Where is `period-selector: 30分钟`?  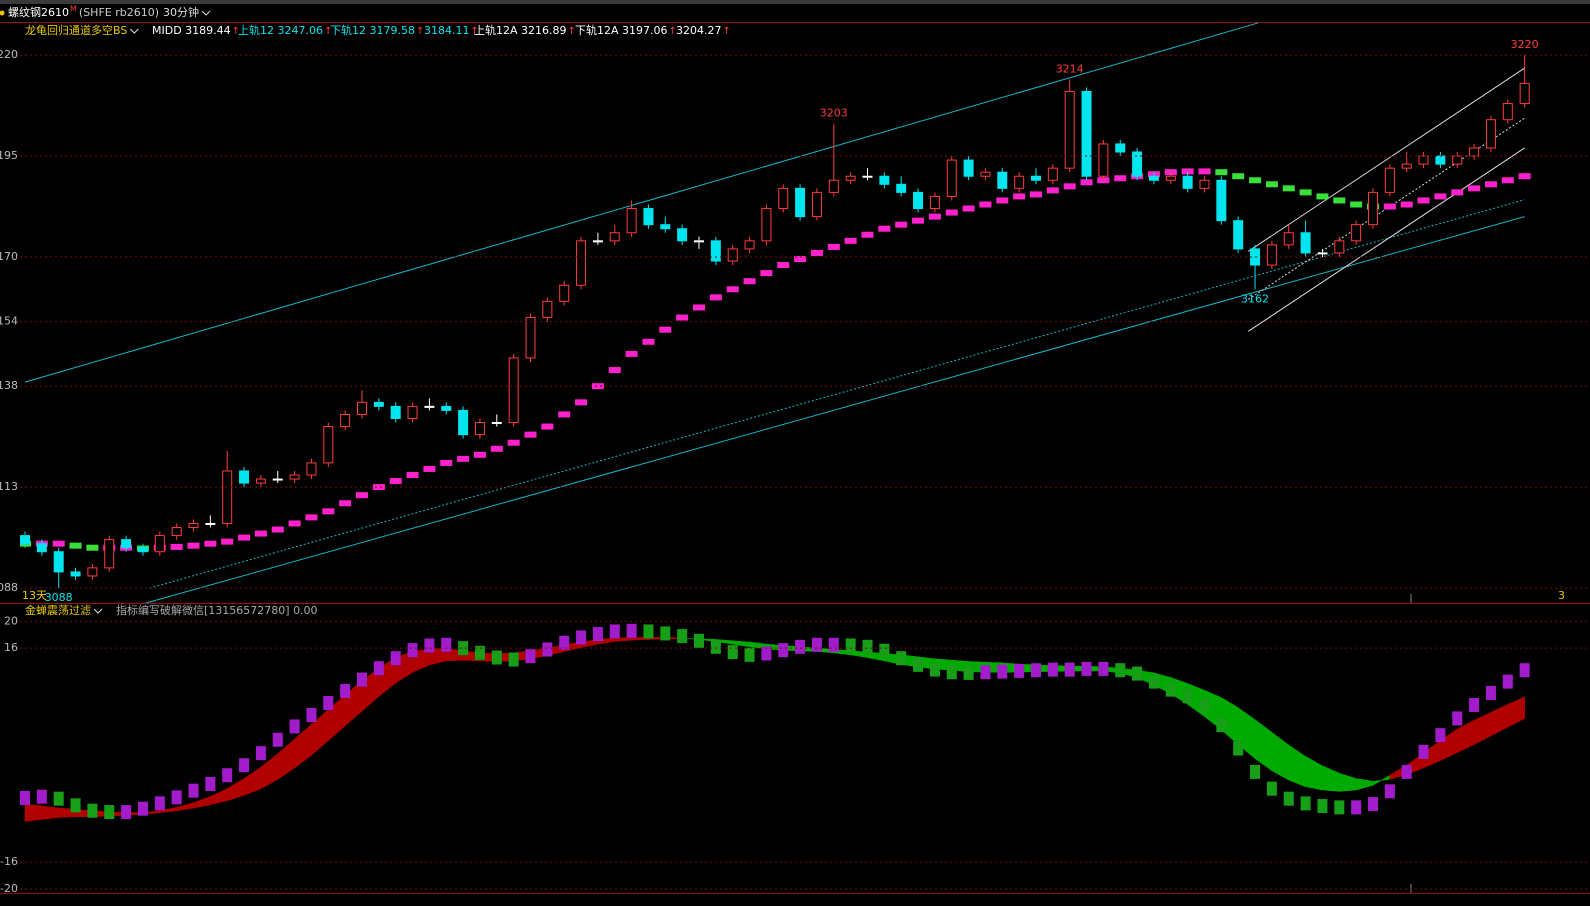
period-selector: 30分钟 is located at coordinates (181, 12).